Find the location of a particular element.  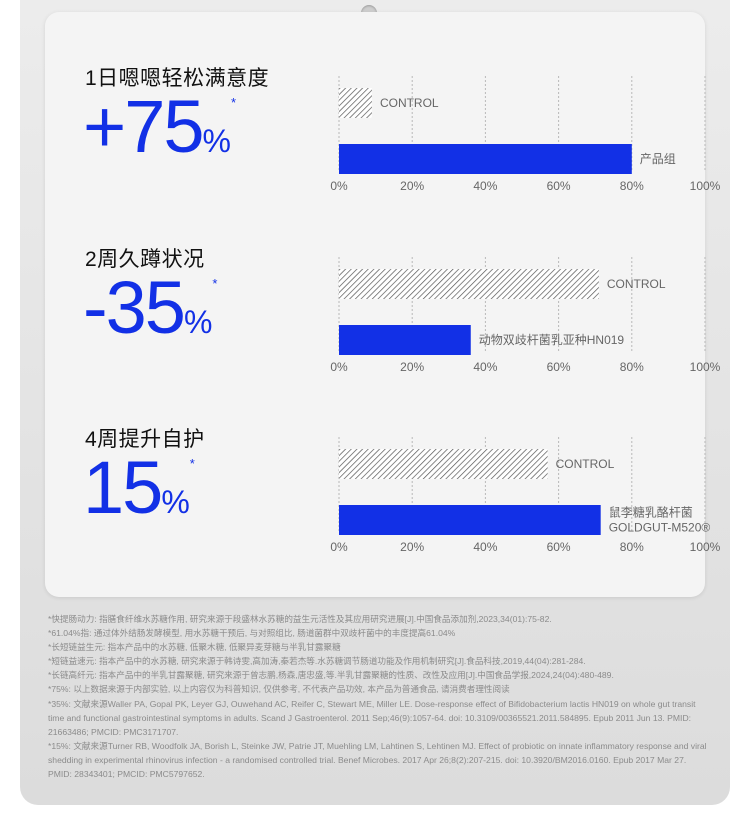

stat-headline: 15%* is located at coordinates (139, 488).